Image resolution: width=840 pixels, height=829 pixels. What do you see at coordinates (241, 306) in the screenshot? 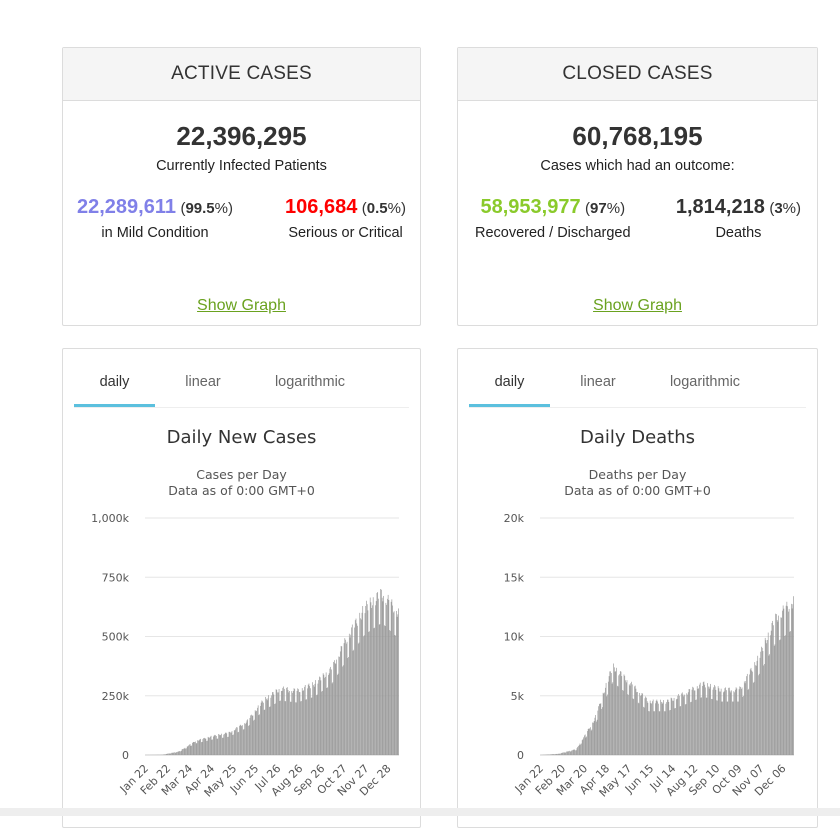
I see `active-show-graph-link: Show Graph` at bounding box center [241, 306].